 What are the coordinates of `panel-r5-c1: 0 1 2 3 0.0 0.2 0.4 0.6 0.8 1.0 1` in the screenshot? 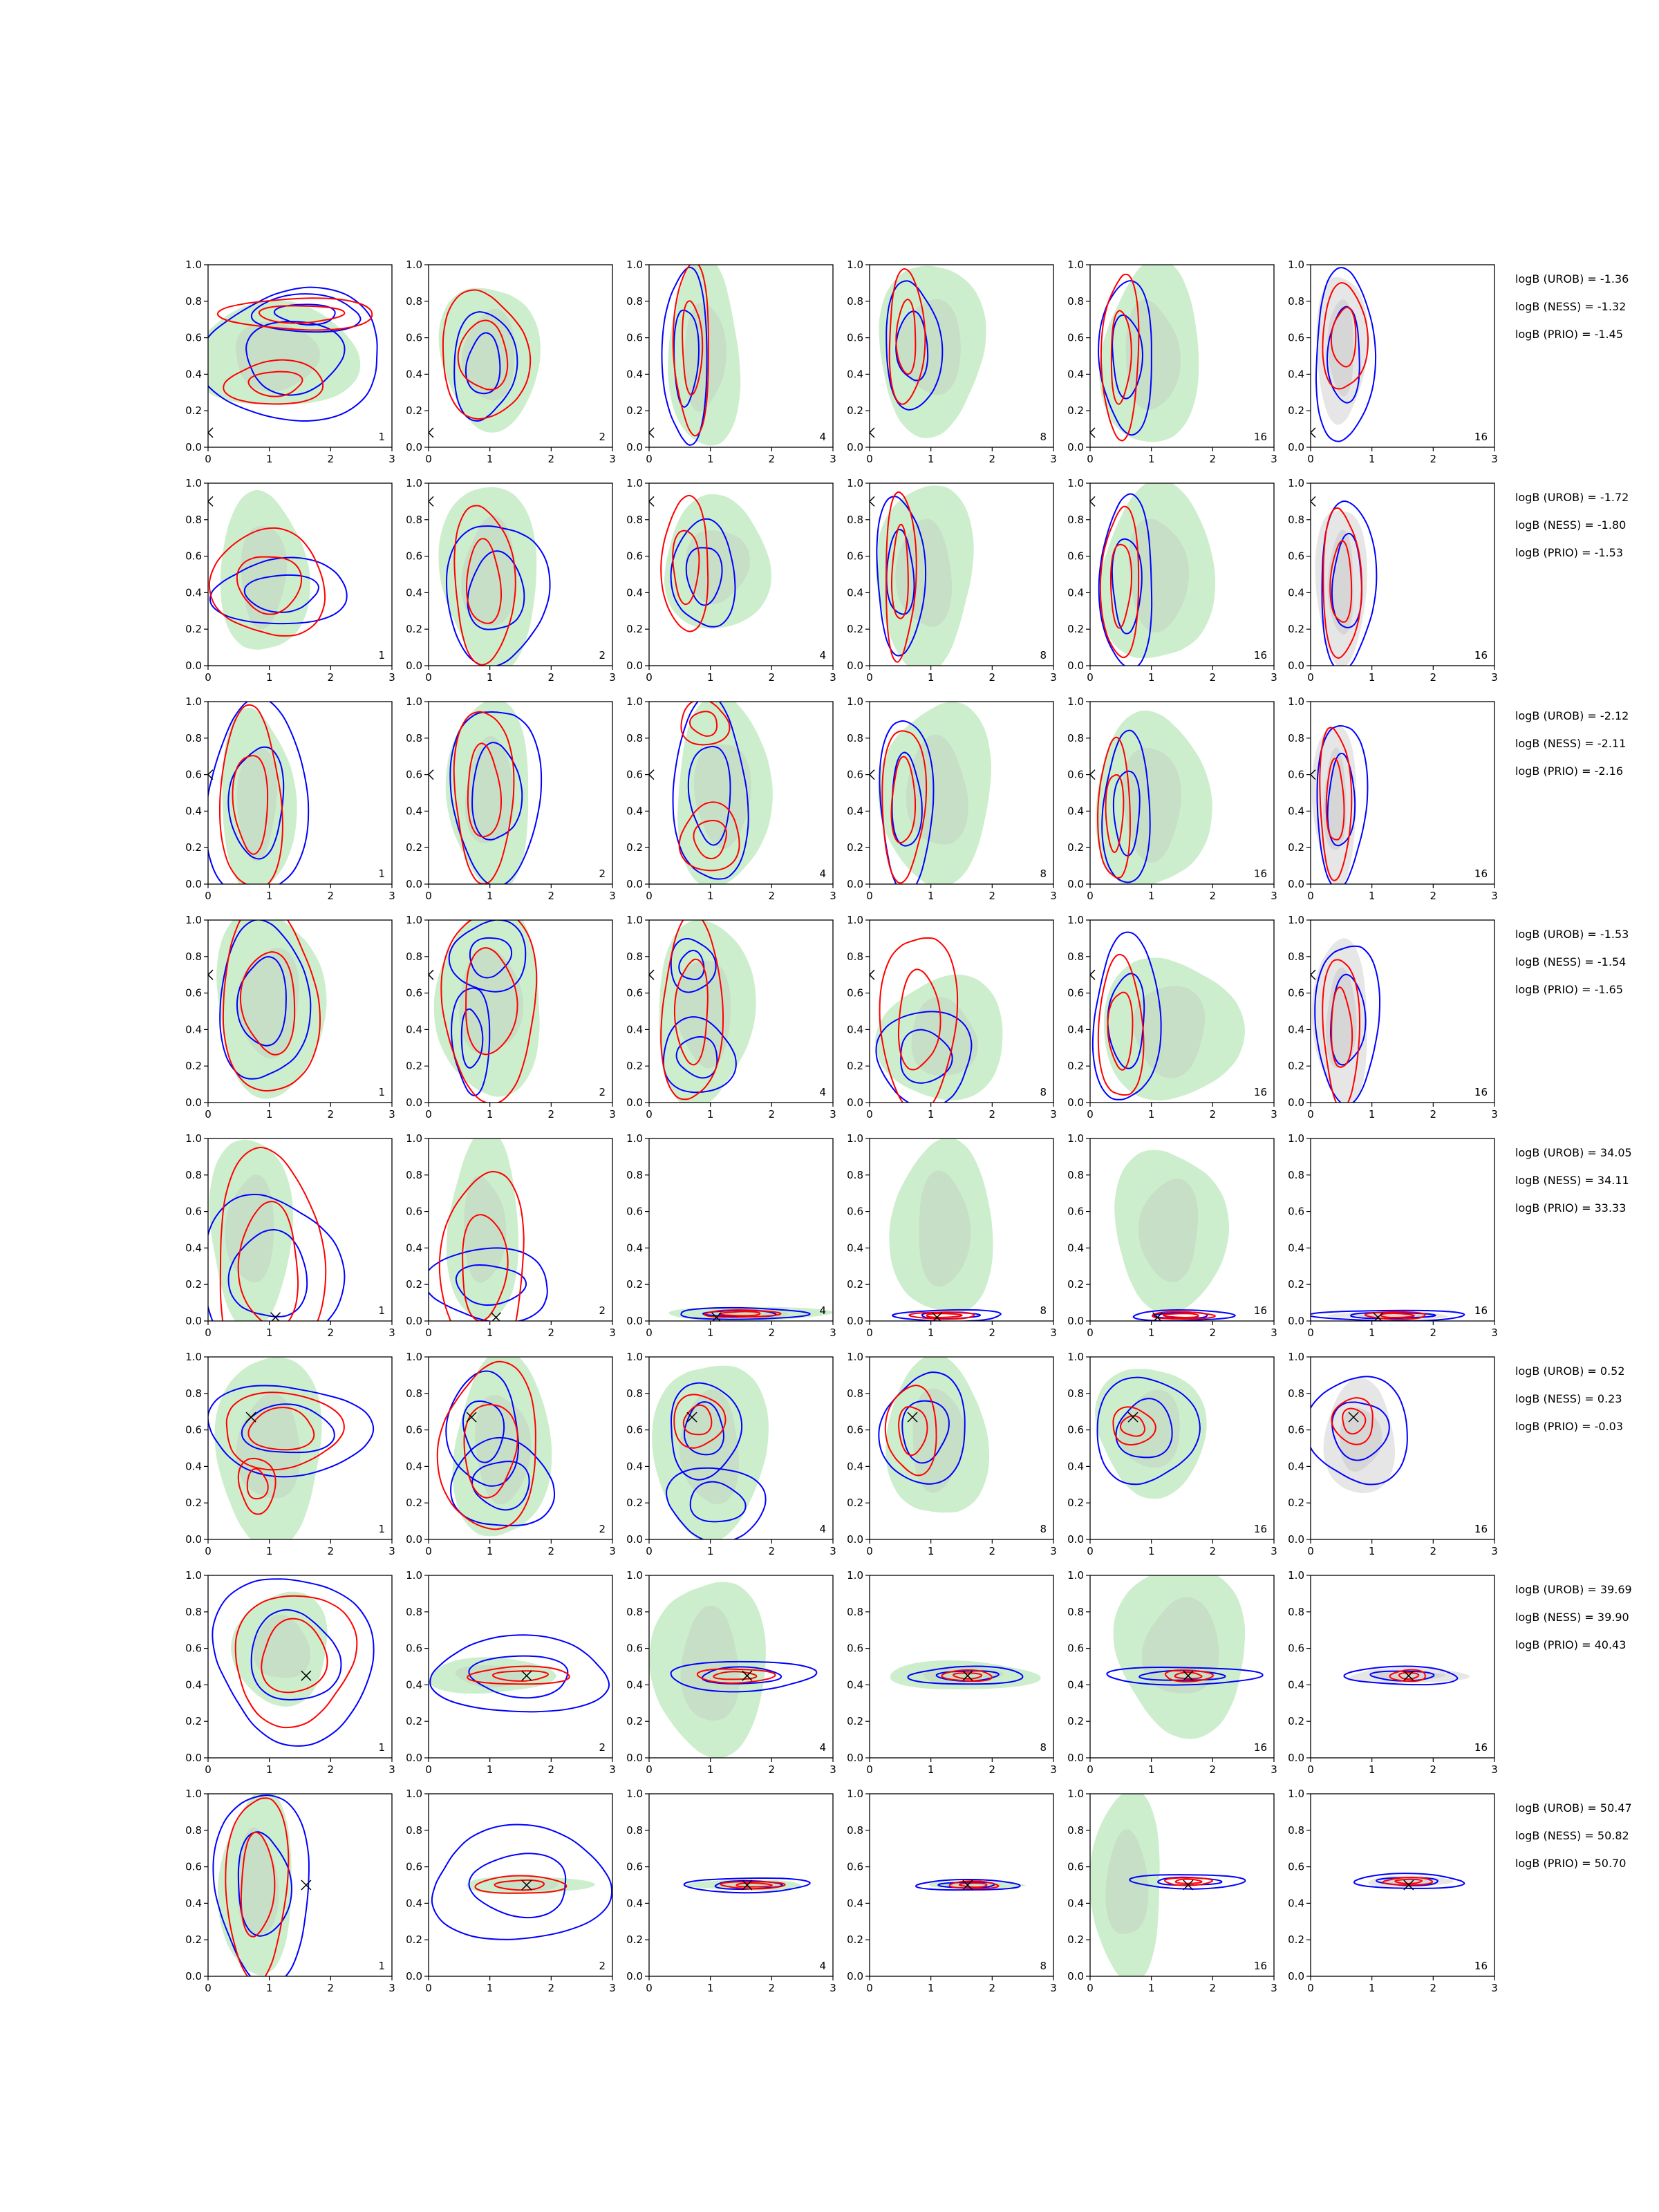 It's located at (290, 1235).